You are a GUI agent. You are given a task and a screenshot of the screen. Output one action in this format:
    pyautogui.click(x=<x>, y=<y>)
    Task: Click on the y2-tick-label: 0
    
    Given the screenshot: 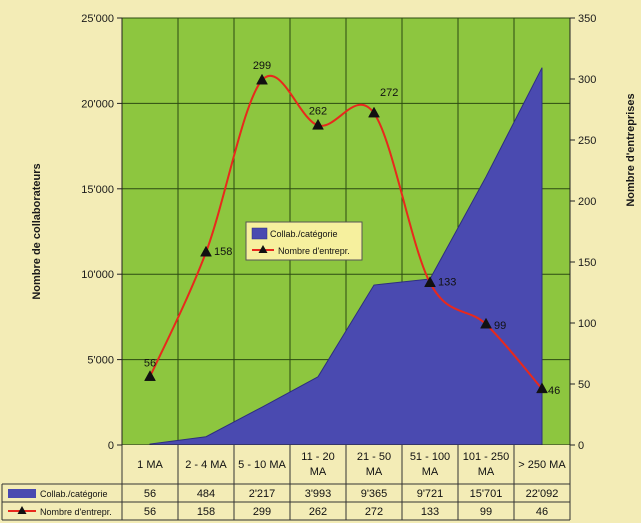 What is the action you would take?
    pyautogui.click(x=581, y=446)
    